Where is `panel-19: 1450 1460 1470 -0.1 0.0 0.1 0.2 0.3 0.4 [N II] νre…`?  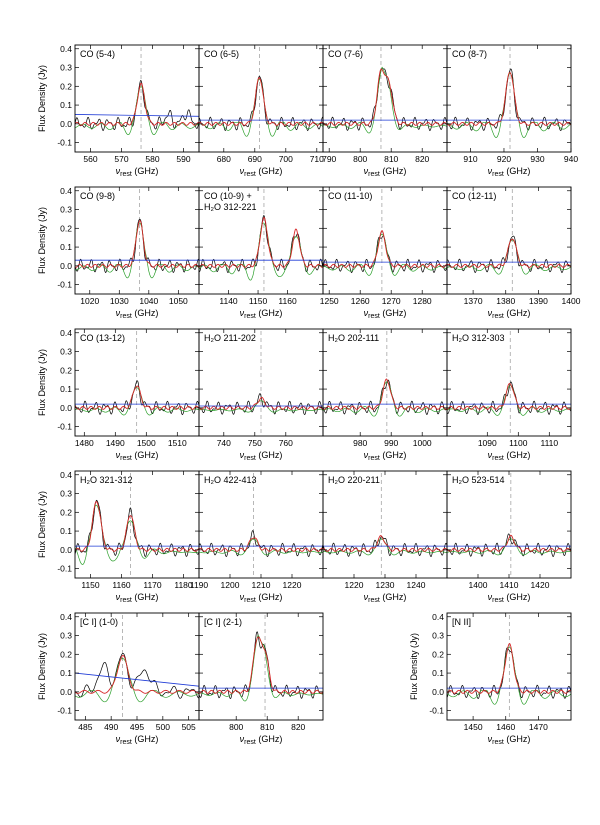
panel-19: 1450 1460 1470 -0.1 0.0 0.1 0.2 0.3 0.4 [N II] νre… is located at coordinates (500, 679).